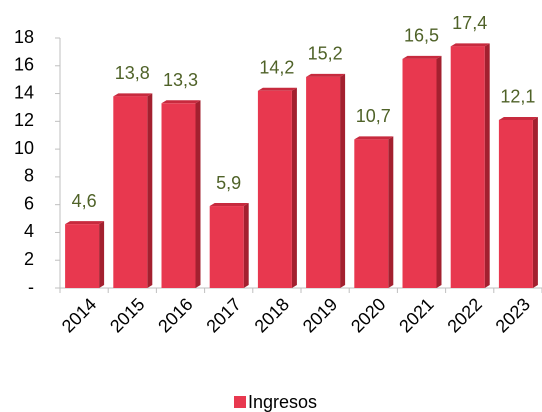 The width and height of the screenshot is (542, 412). I want to click on value-label: 5,9, so click(228, 183).